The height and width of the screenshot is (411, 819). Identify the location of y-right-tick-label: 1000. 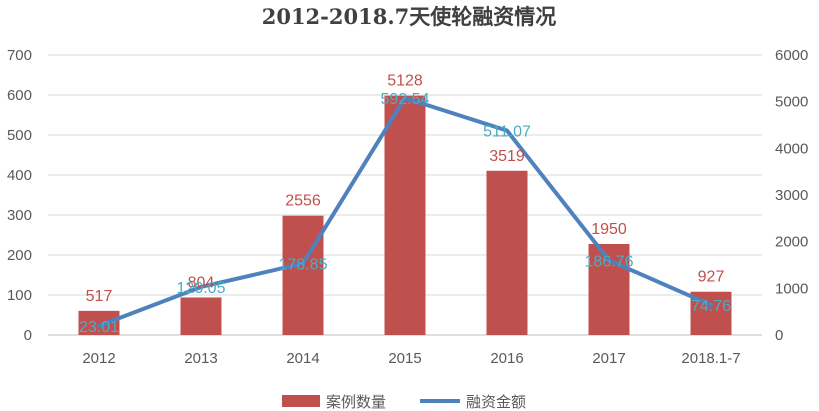
(791, 288).